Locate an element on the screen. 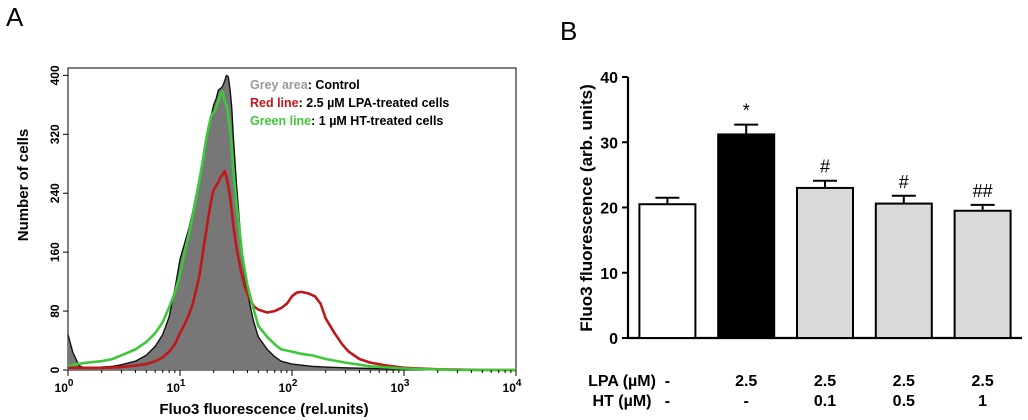 This screenshot has width=1028, height=420. panel-b-condition-label: LPA (µM) is located at coordinates (622, 381).